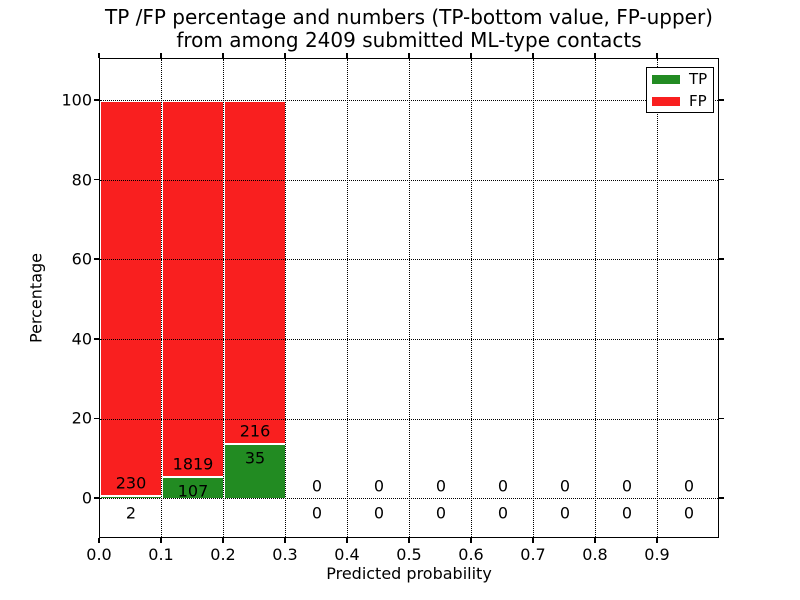  What do you see at coordinates (86, 498) in the screenshot?
I see `y-tick-label: 0` at bounding box center [86, 498].